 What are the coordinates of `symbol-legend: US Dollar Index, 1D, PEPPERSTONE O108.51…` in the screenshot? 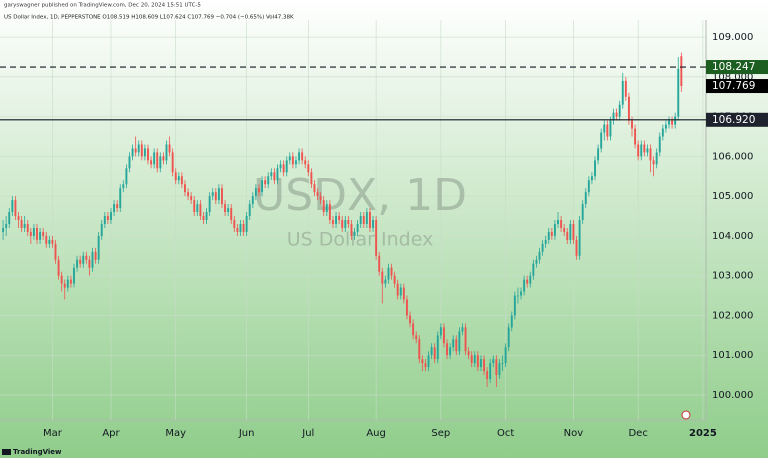 It's located at (149, 18).